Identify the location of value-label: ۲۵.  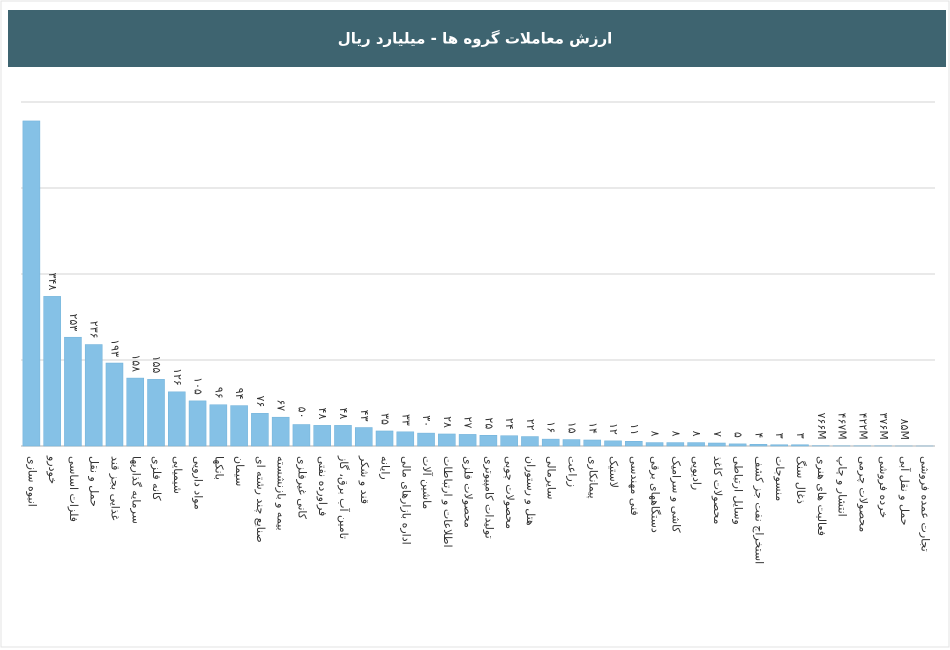
(488, 423).